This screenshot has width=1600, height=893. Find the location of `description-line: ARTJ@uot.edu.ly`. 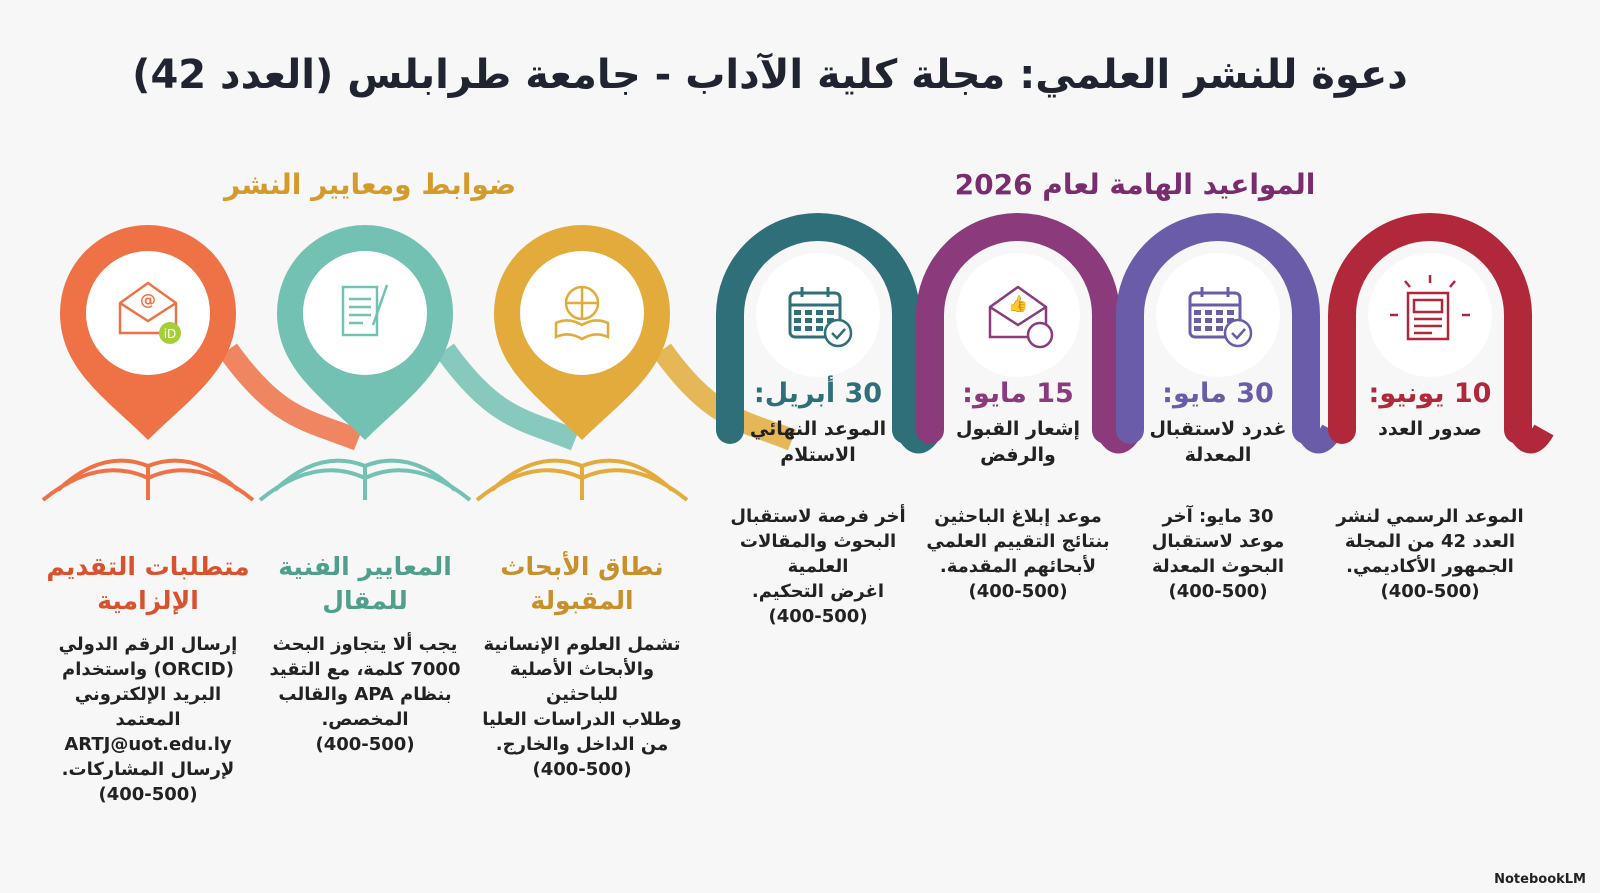

description-line: ARTJ@uot.edu.ly is located at coordinates (148, 744).